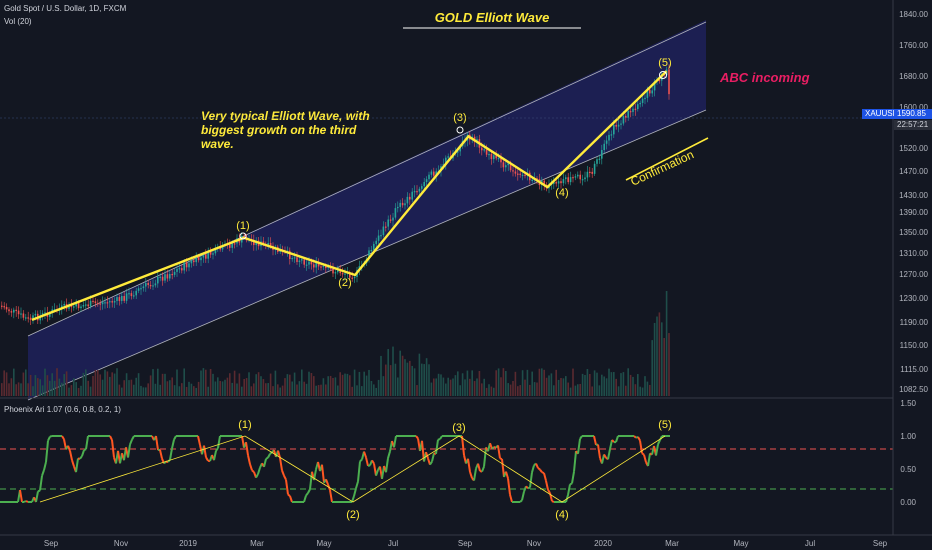  I want to click on price-tick-label: 1310.00, so click(913, 253).